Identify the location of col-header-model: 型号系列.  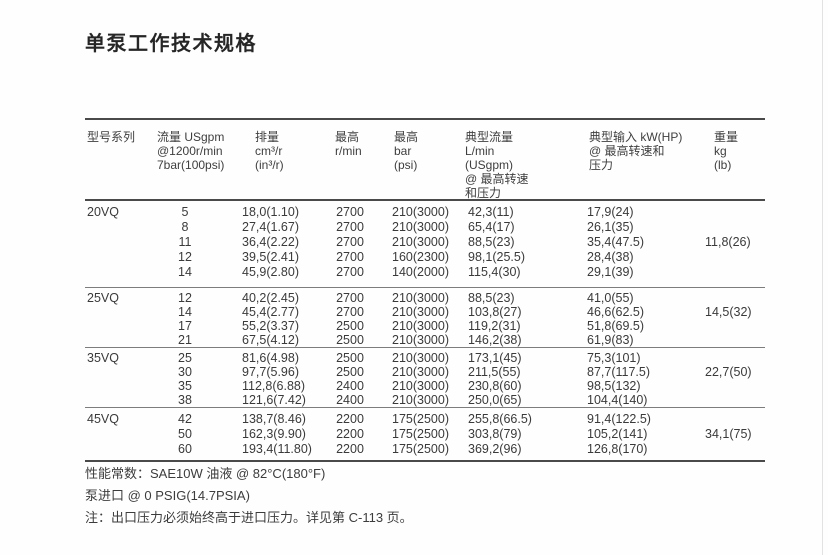
(111, 137).